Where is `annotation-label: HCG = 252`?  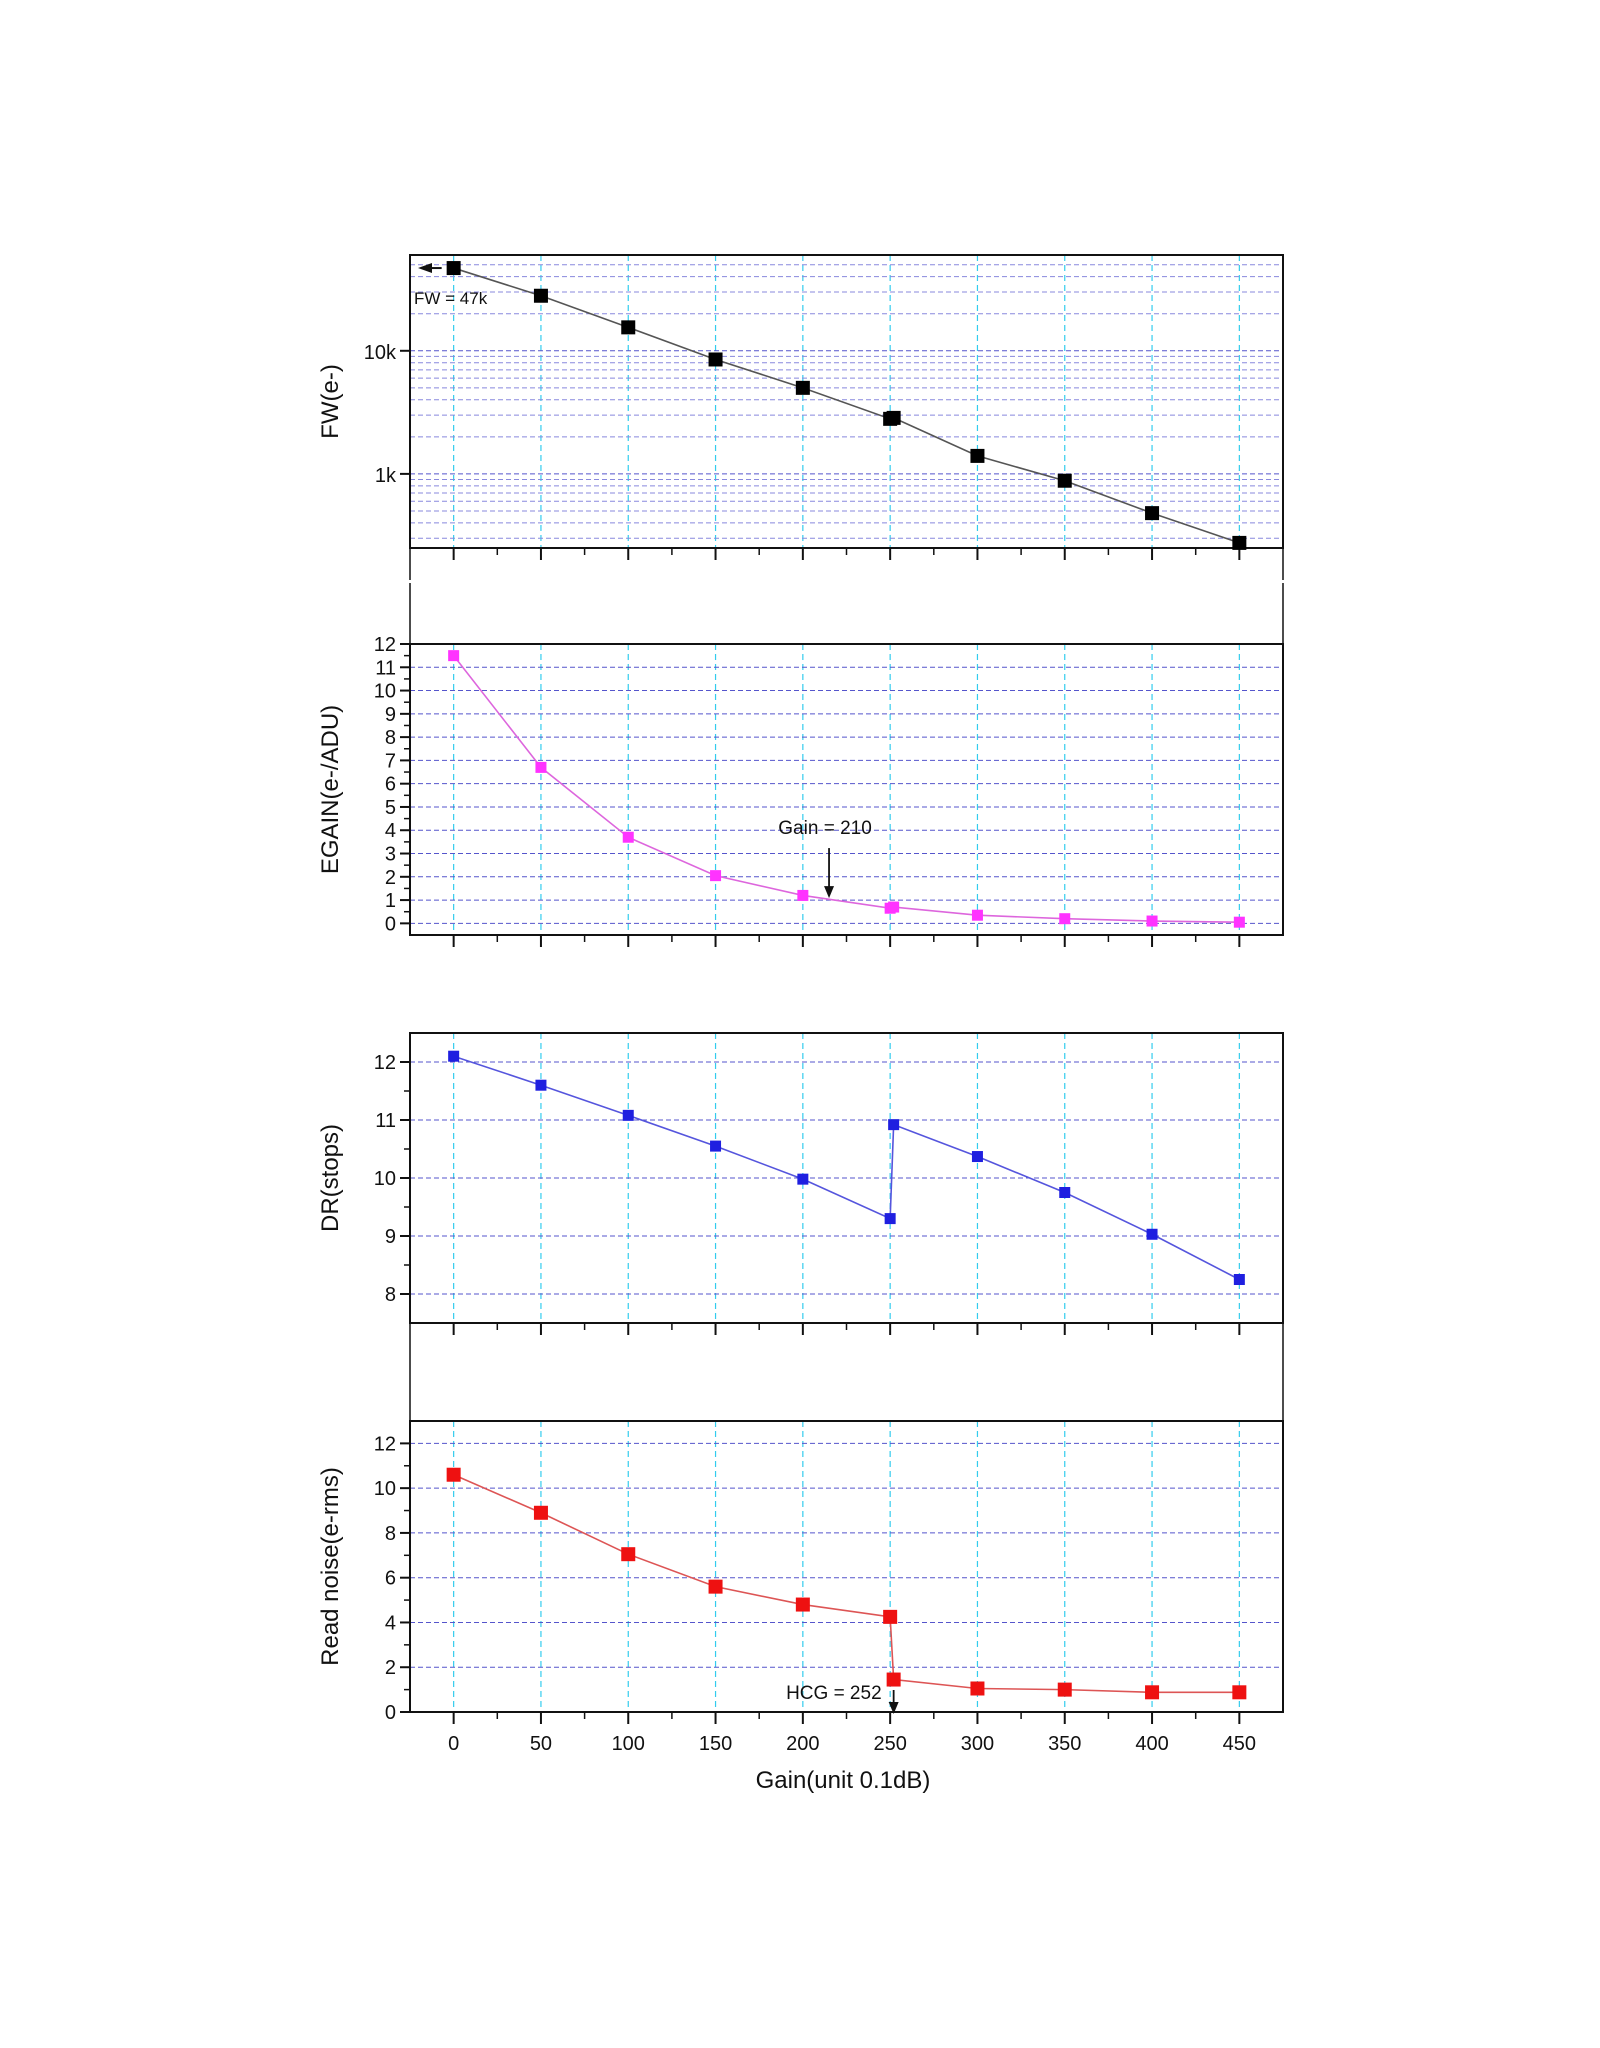
annotation-label: HCG = 252 is located at coordinates (834, 1693).